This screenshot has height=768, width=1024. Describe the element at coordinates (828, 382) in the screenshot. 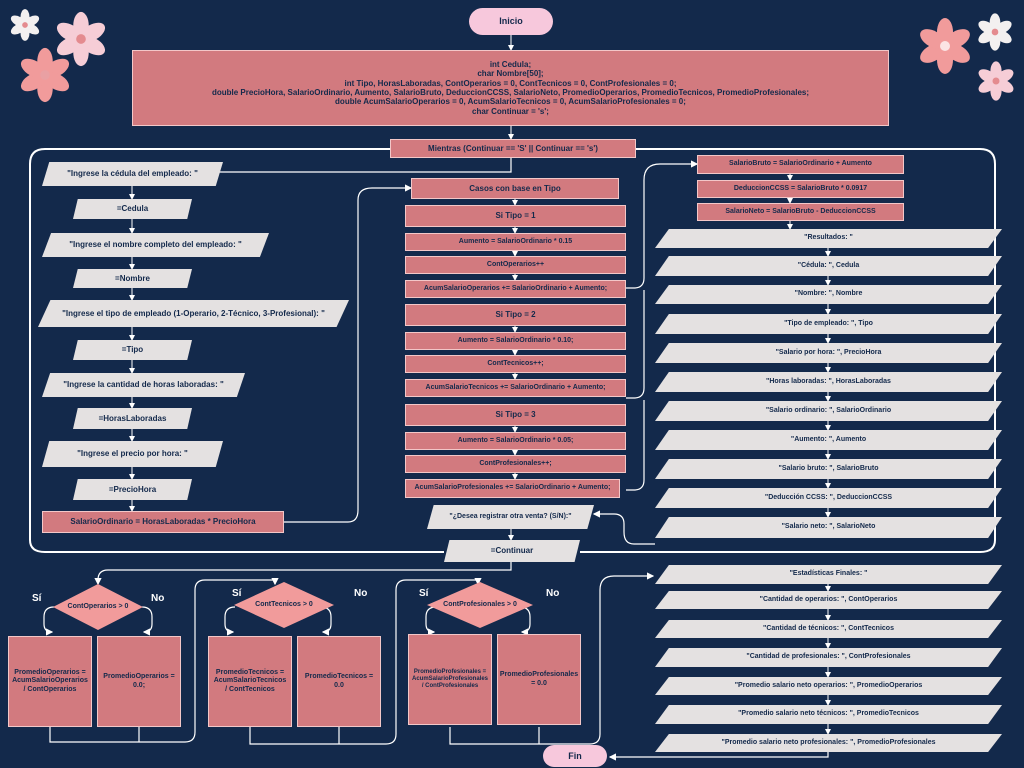

I see `output-horas: "Horas laboradas: ", HorasLaboradas` at that location.